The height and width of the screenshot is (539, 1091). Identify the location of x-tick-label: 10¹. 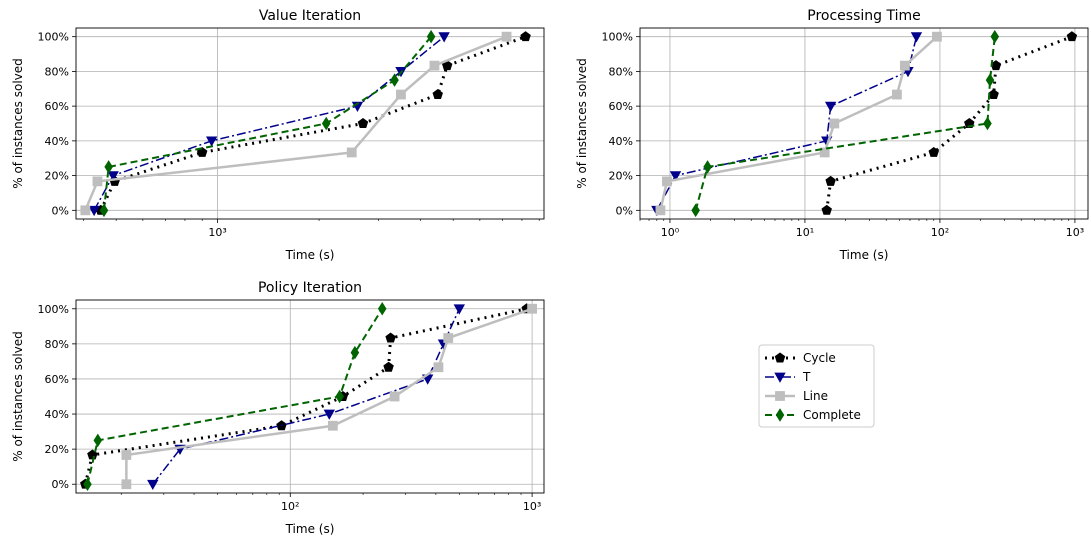
(805, 232).